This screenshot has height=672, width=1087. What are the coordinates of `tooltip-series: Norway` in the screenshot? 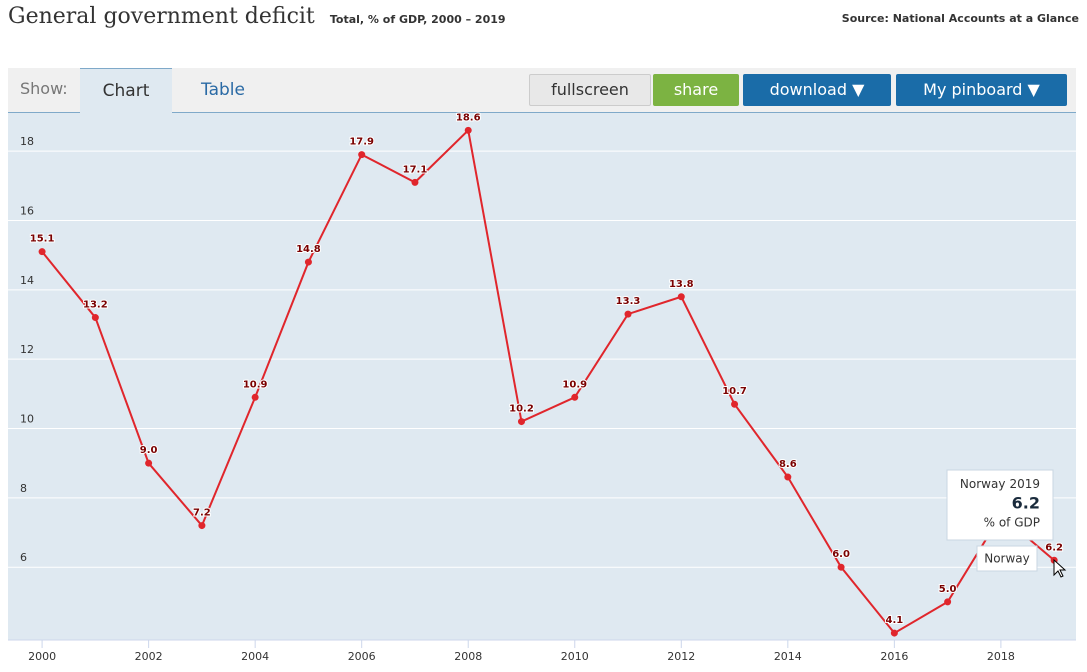 It's located at (983, 484).